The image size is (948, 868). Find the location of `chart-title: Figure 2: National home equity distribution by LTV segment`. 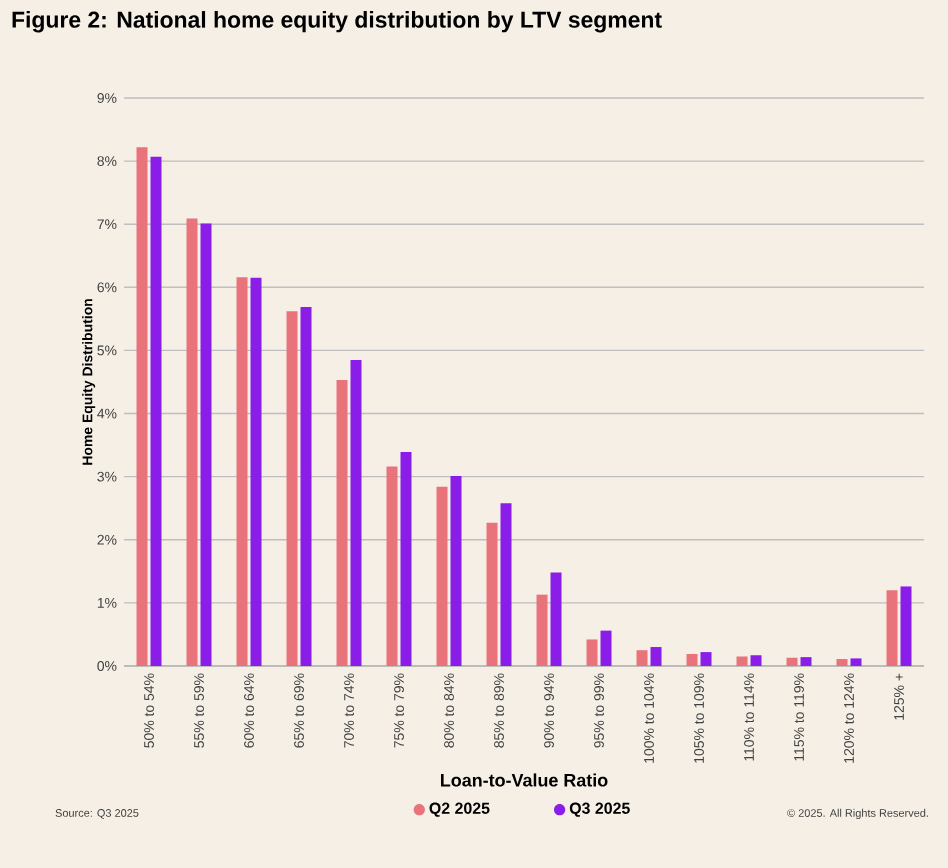

chart-title: Figure 2: National home equity distribution by LTV segment is located at coordinates (337, 22).